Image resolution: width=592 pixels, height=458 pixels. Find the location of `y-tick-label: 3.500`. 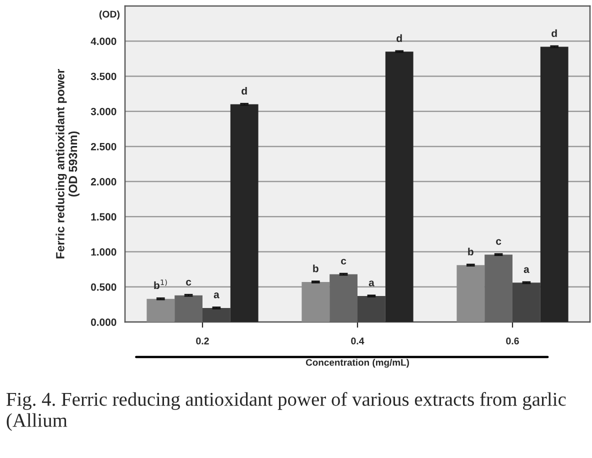

y-tick-label: 3.500 is located at coordinates (103, 76).